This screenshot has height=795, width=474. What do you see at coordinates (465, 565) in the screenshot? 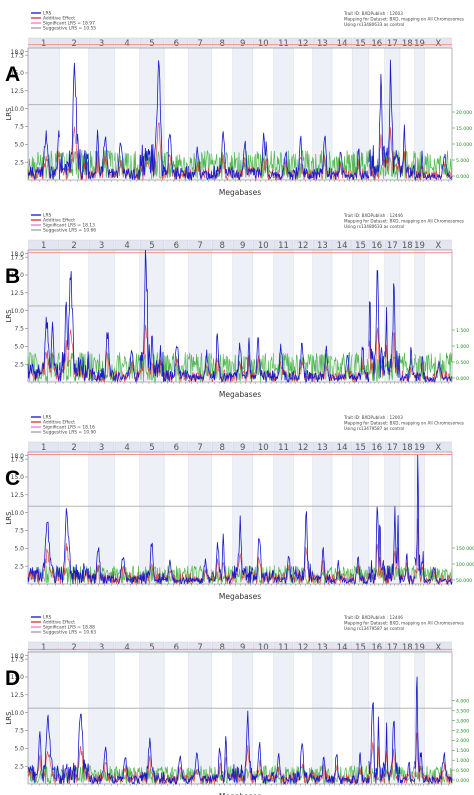
I see `right-tick-label: 100.000` at bounding box center [465, 565].